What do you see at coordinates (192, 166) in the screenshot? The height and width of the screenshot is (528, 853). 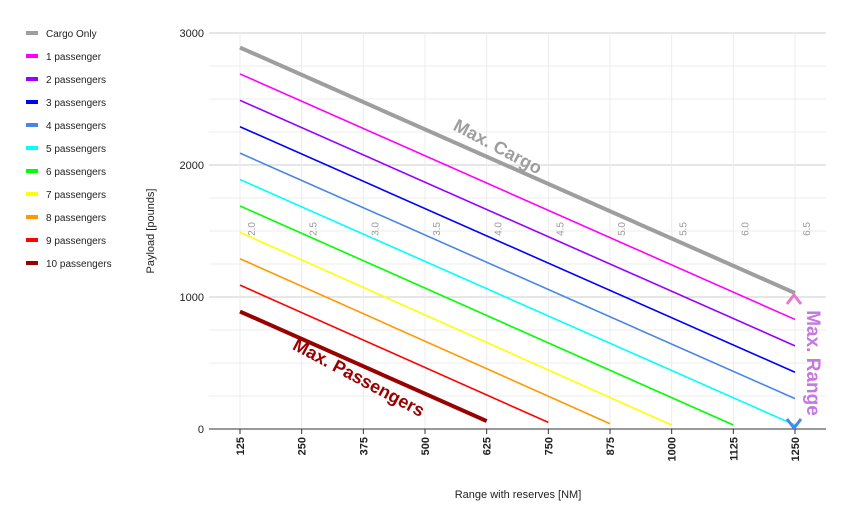 I see `y-tick-label: 2000` at bounding box center [192, 166].